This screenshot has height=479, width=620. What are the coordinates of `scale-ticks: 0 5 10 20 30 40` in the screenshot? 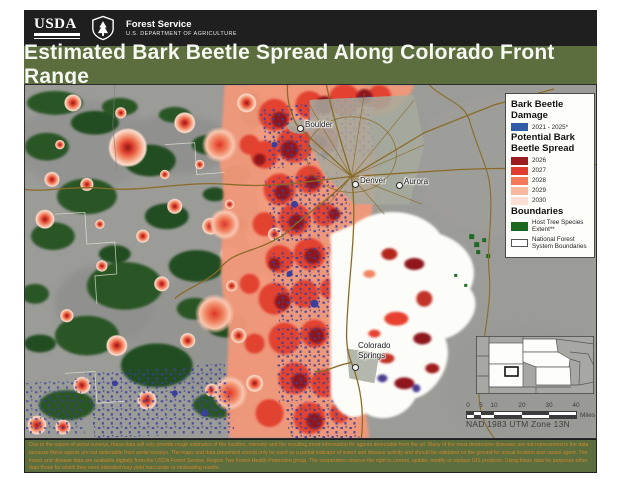 It's located at (530, 406).